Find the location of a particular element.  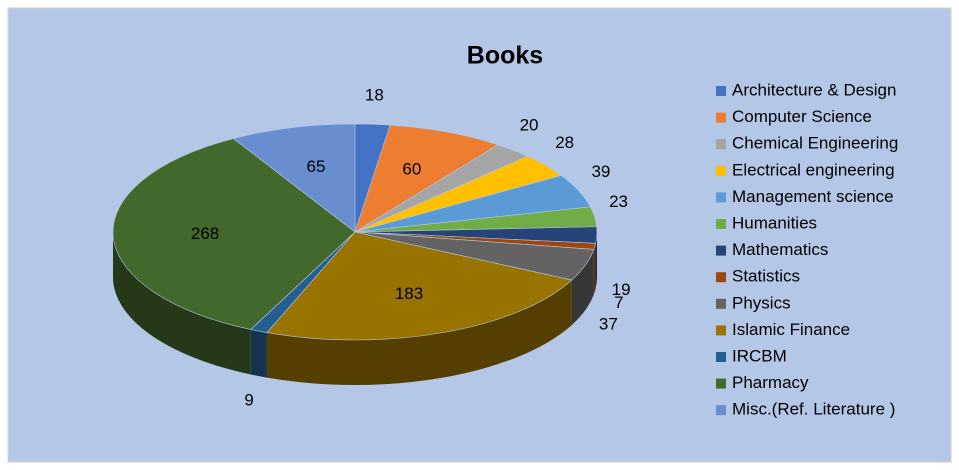

data-label: 28 is located at coordinates (564, 142).